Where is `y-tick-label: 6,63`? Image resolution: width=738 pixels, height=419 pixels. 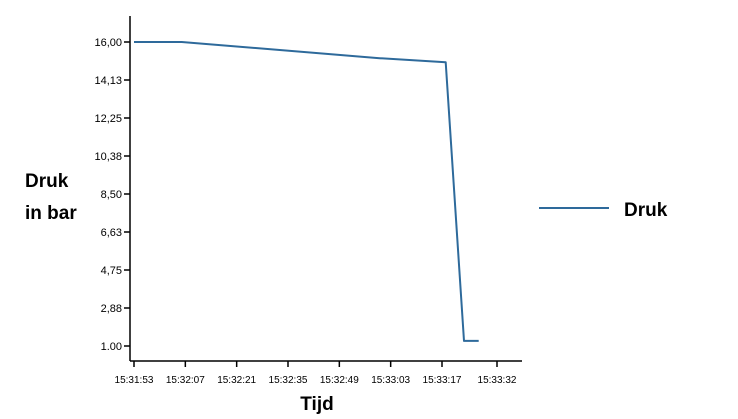 y-tick-label: 6,63 is located at coordinates (111, 233).